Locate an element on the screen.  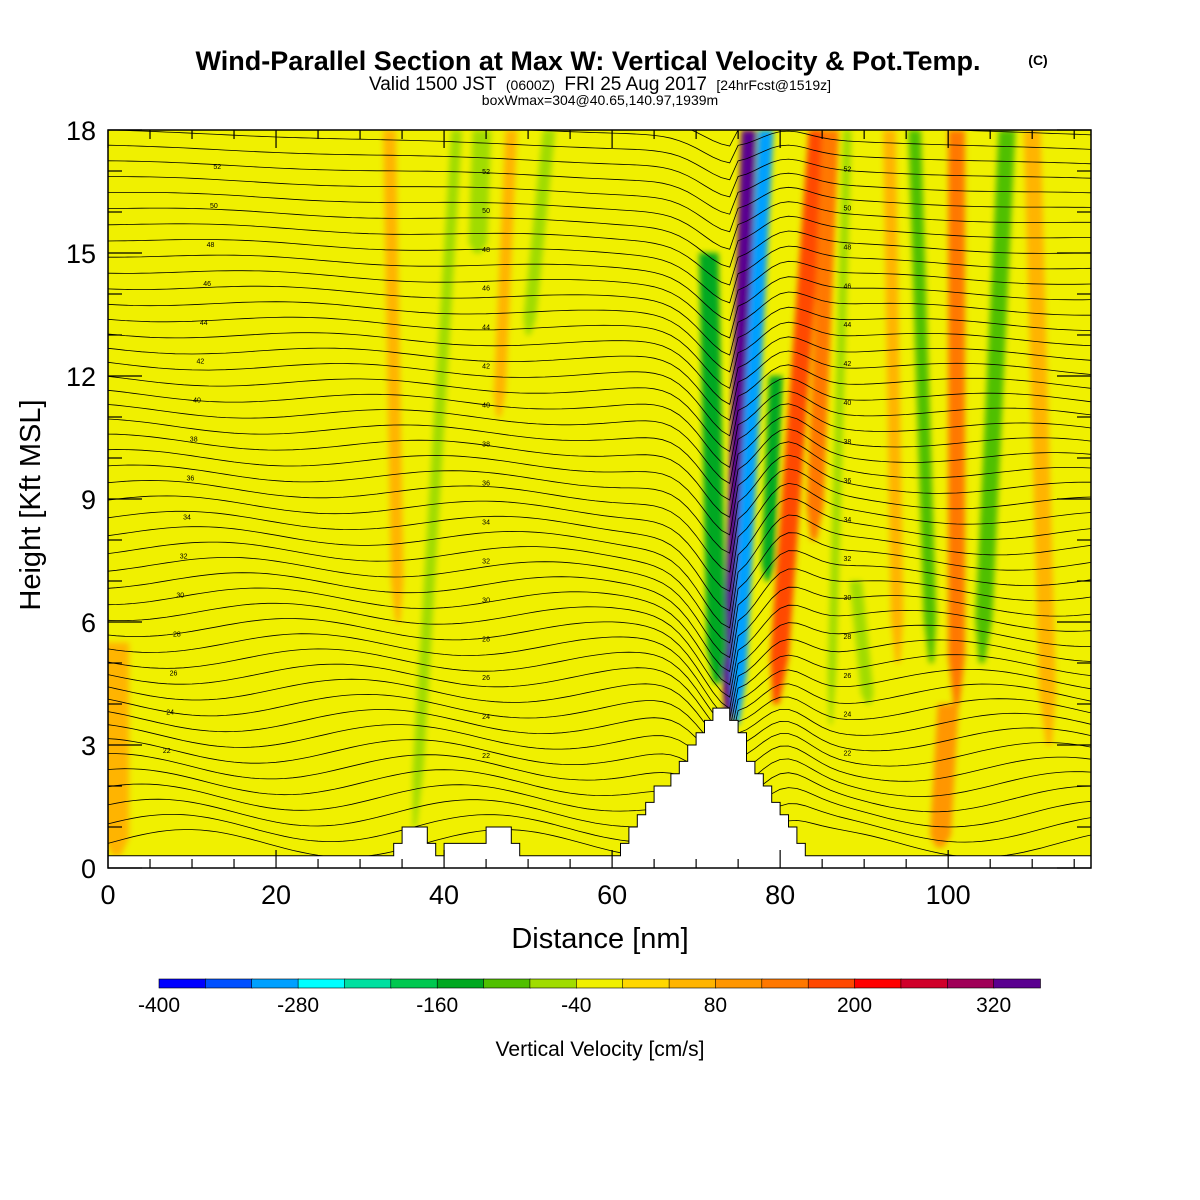
colorbar-tick-label: -40 is located at coordinates (576, 1005).